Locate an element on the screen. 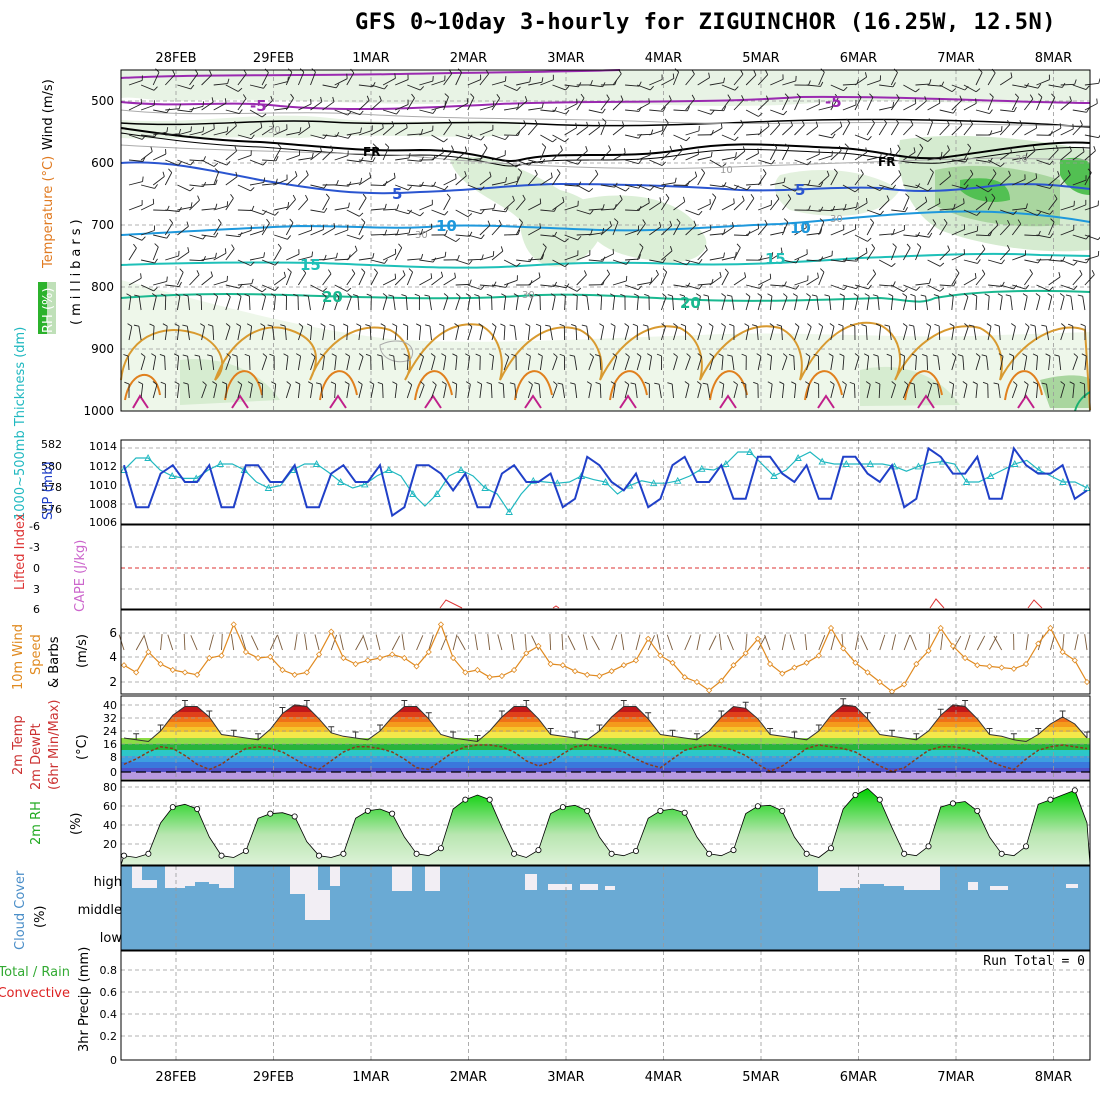 The image size is (1100, 1100). cloud-panel: high middle low Cloud Cover (%) is located at coordinates (552, 908).